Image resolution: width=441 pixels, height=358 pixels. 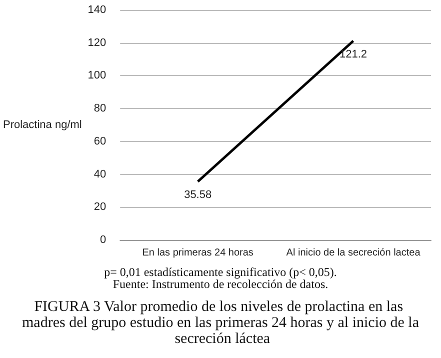 I want to click on text: FIGURA 3 Valor promedio de los niveles de prolactina en las madres del grupo estudio en las primeras 24 horas y al inicio de la secreción láctea, so click(x=221, y=323).